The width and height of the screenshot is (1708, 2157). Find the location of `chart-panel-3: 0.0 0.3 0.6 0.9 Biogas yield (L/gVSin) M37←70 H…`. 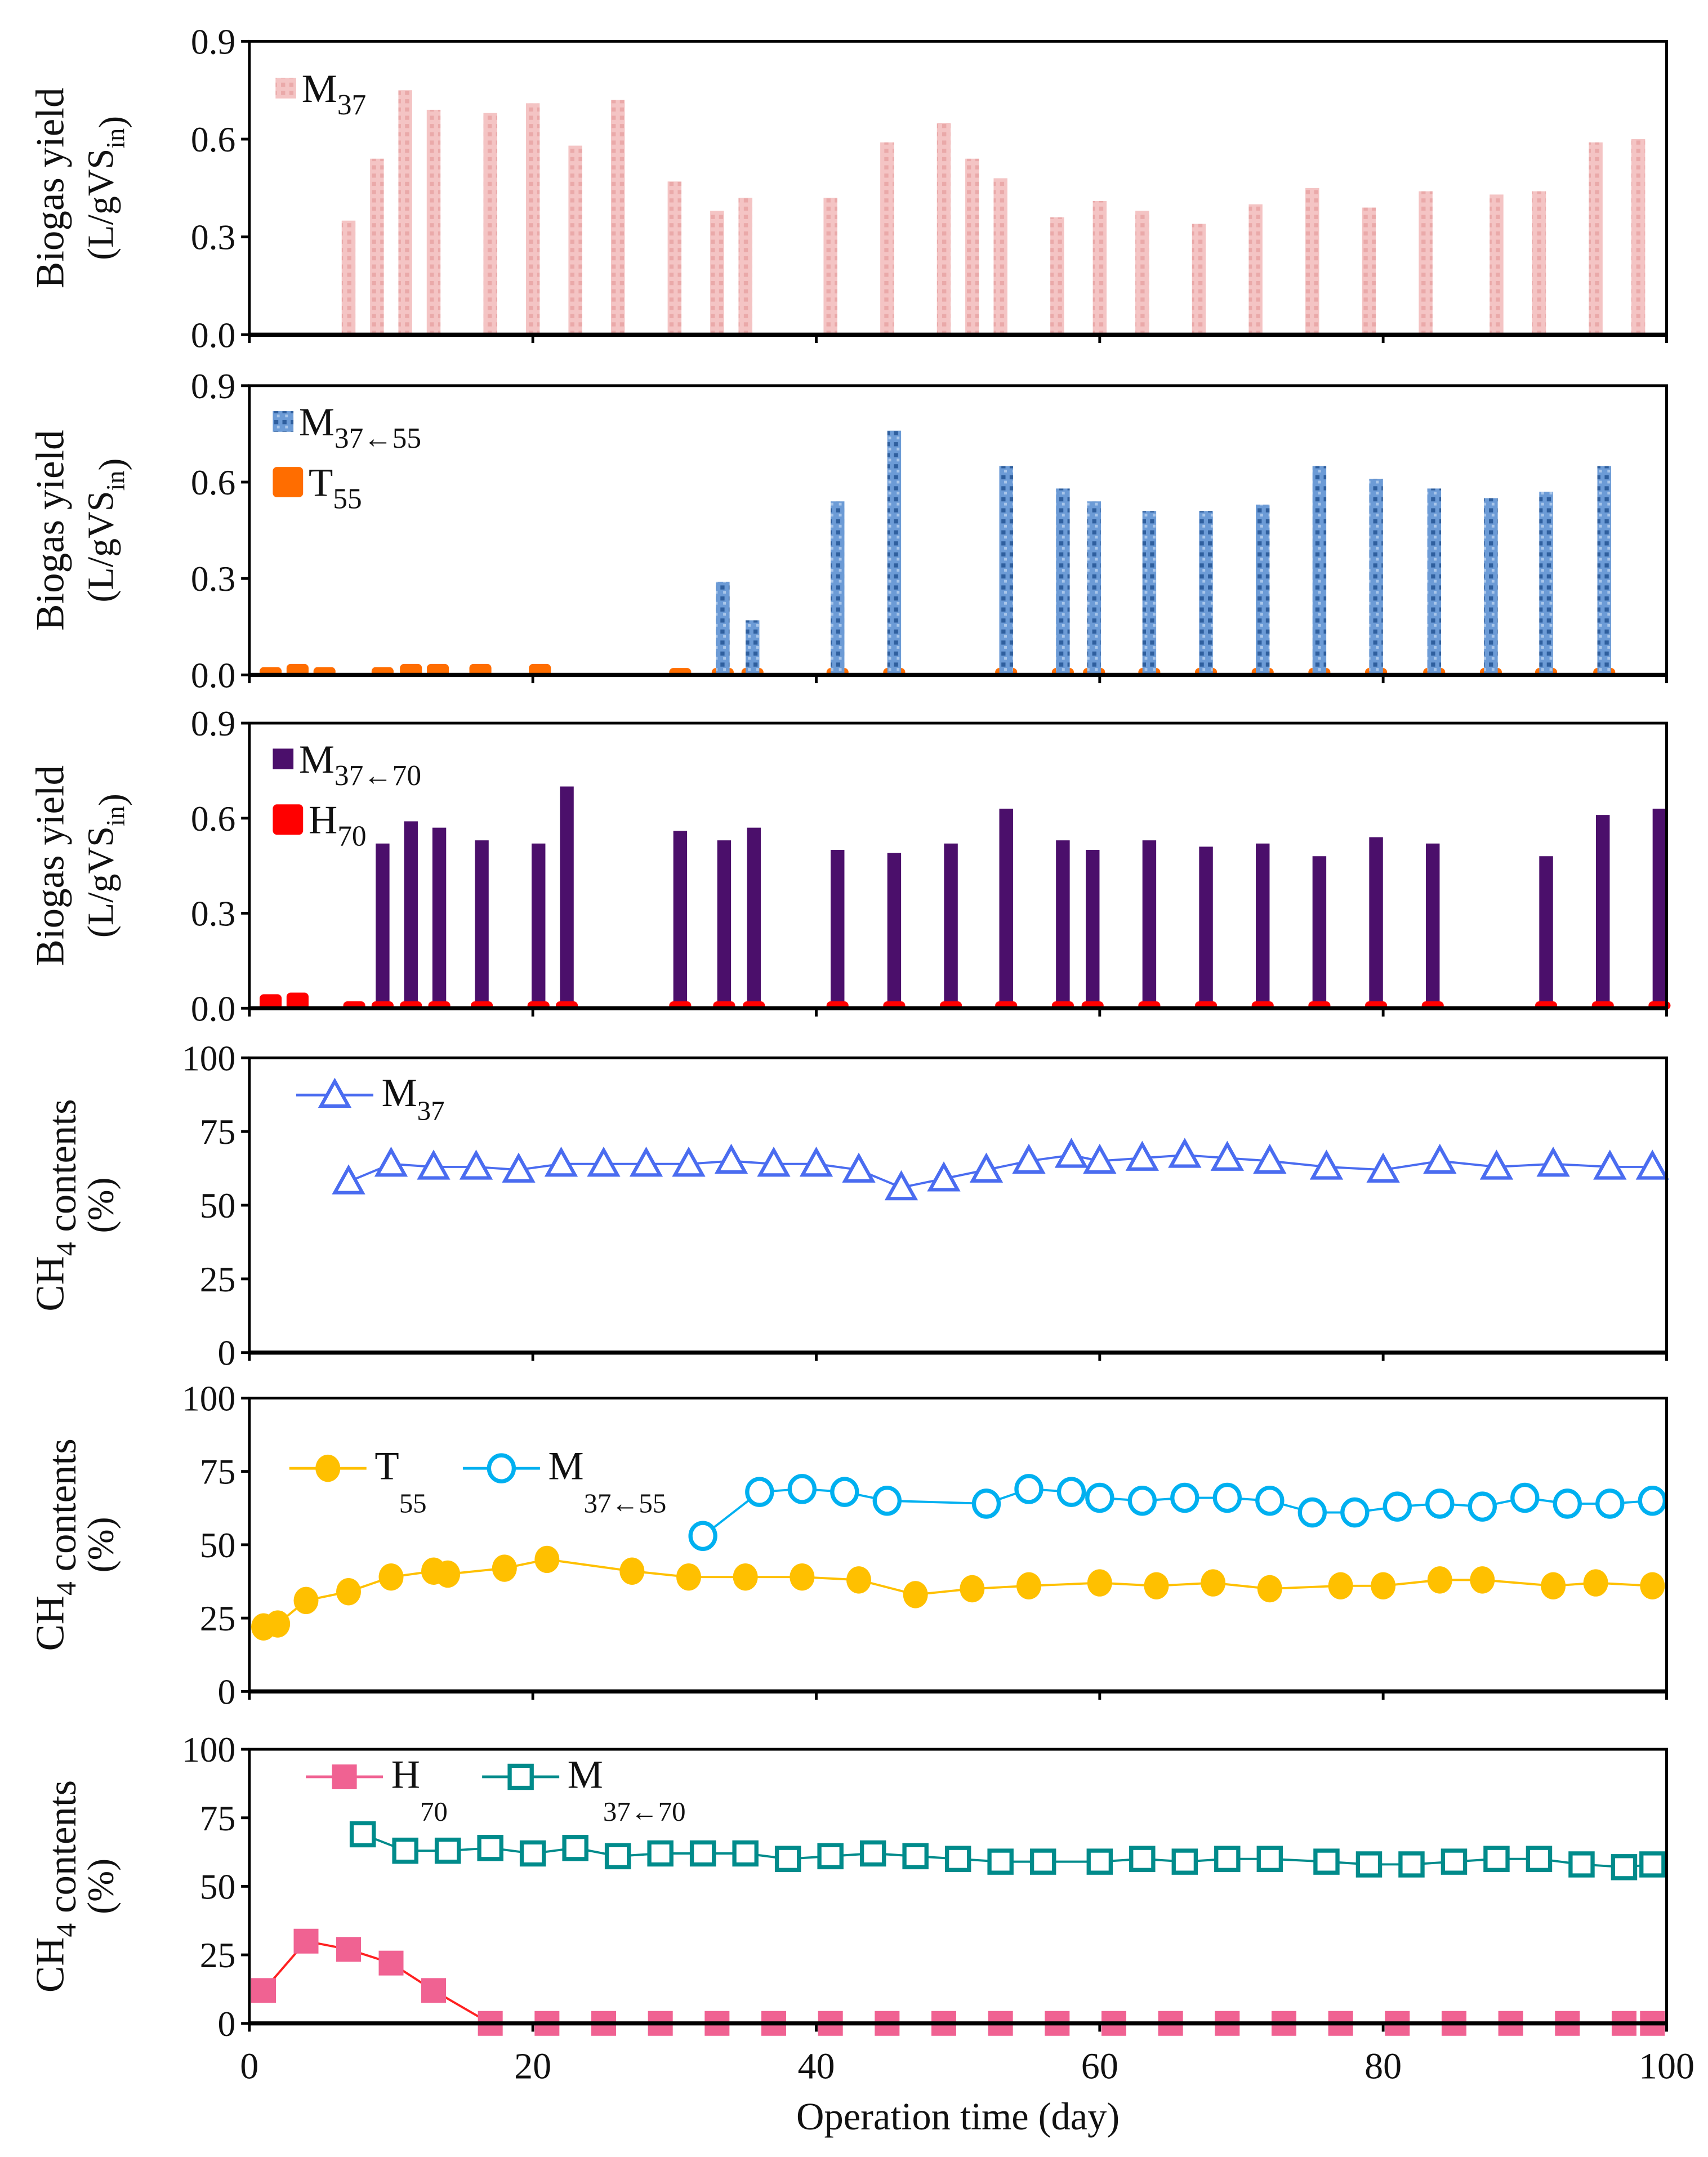

chart-panel-3: 0.0 0.3 0.6 0.9 Biogas yield (L/gVSin) M37←70 H… is located at coordinates (850, 865).